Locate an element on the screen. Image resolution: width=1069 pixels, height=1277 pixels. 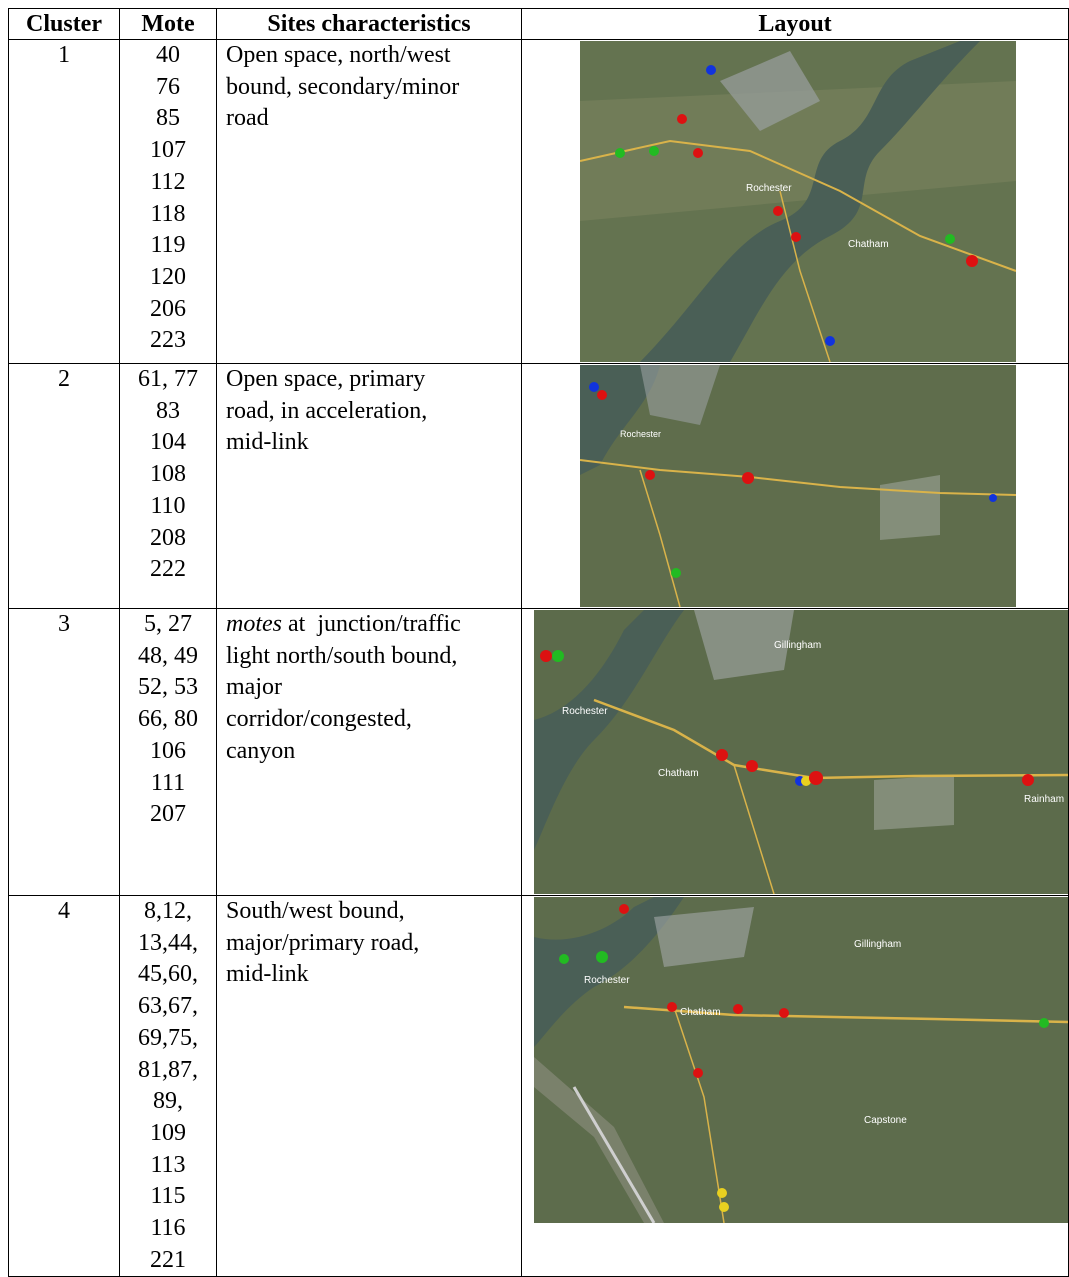
text-line: 66, 80 is located at coordinates (168, 719).